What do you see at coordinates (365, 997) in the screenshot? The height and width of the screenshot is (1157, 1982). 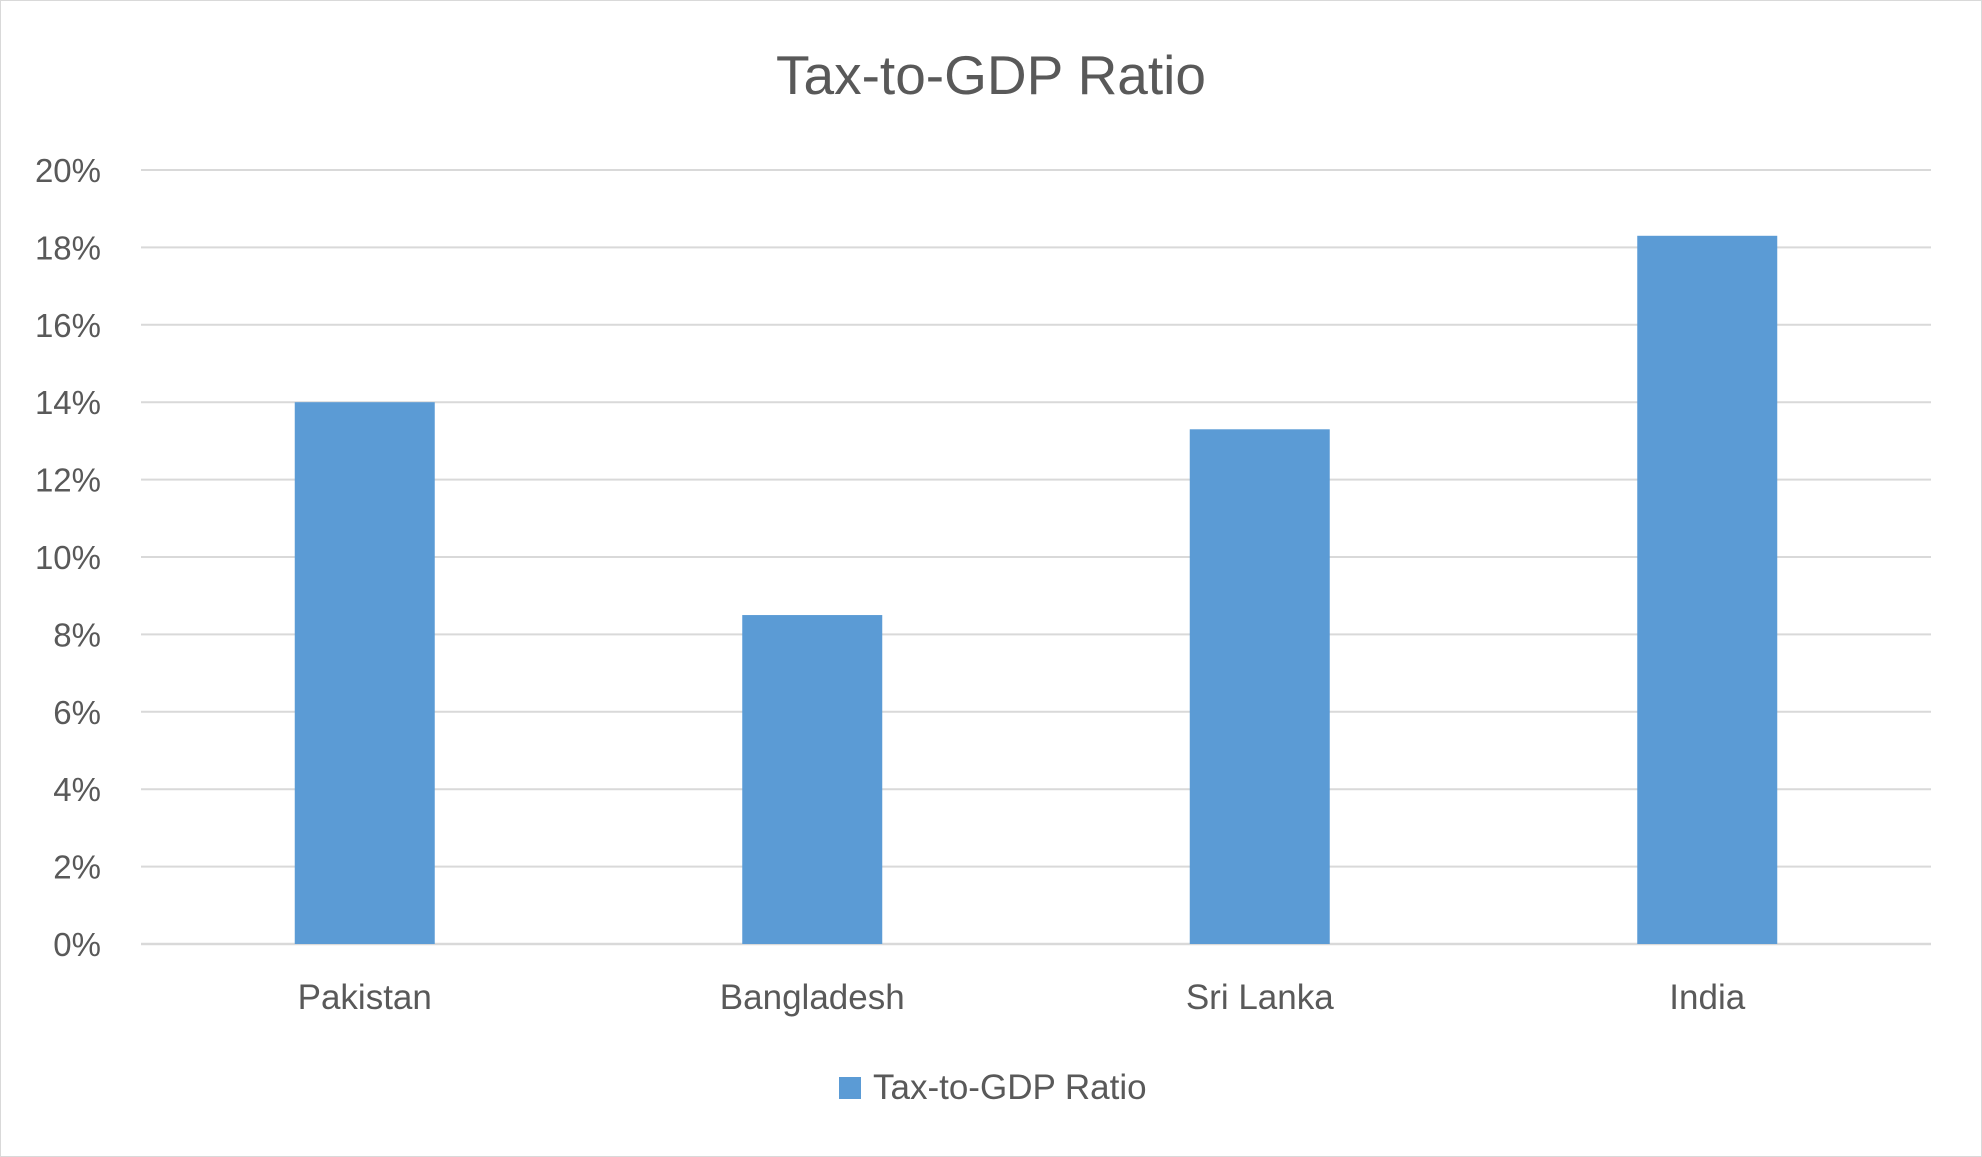 I see `x-tick-label: Pakistan` at bounding box center [365, 997].